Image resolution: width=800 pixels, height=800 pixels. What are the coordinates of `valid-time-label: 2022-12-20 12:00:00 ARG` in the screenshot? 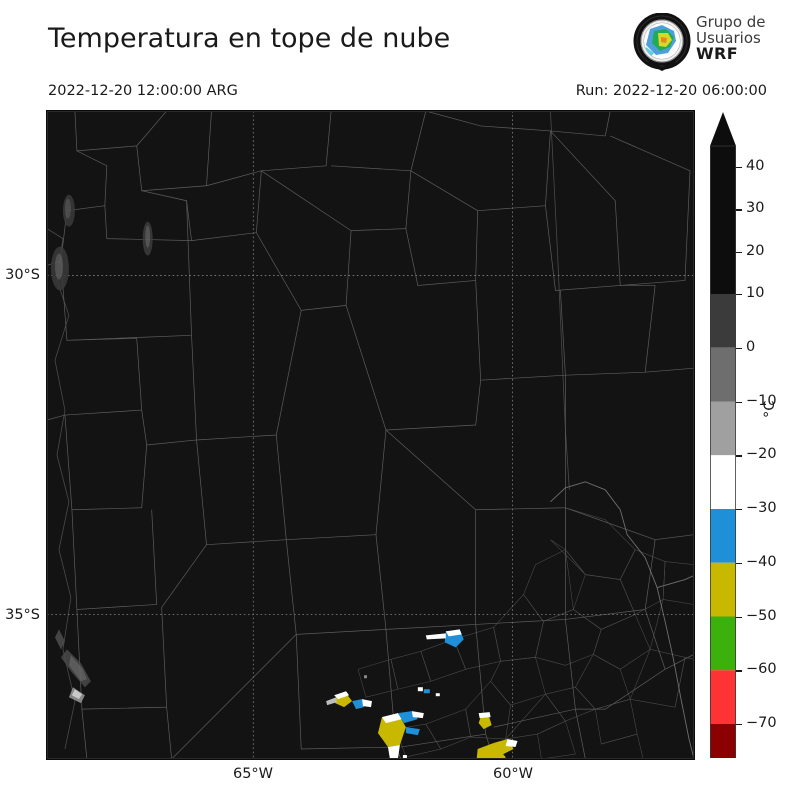 It's located at (143, 91).